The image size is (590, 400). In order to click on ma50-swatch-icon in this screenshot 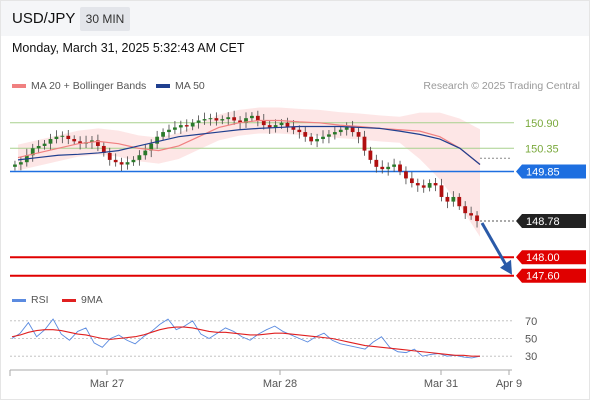, I will do `click(163, 86)`.